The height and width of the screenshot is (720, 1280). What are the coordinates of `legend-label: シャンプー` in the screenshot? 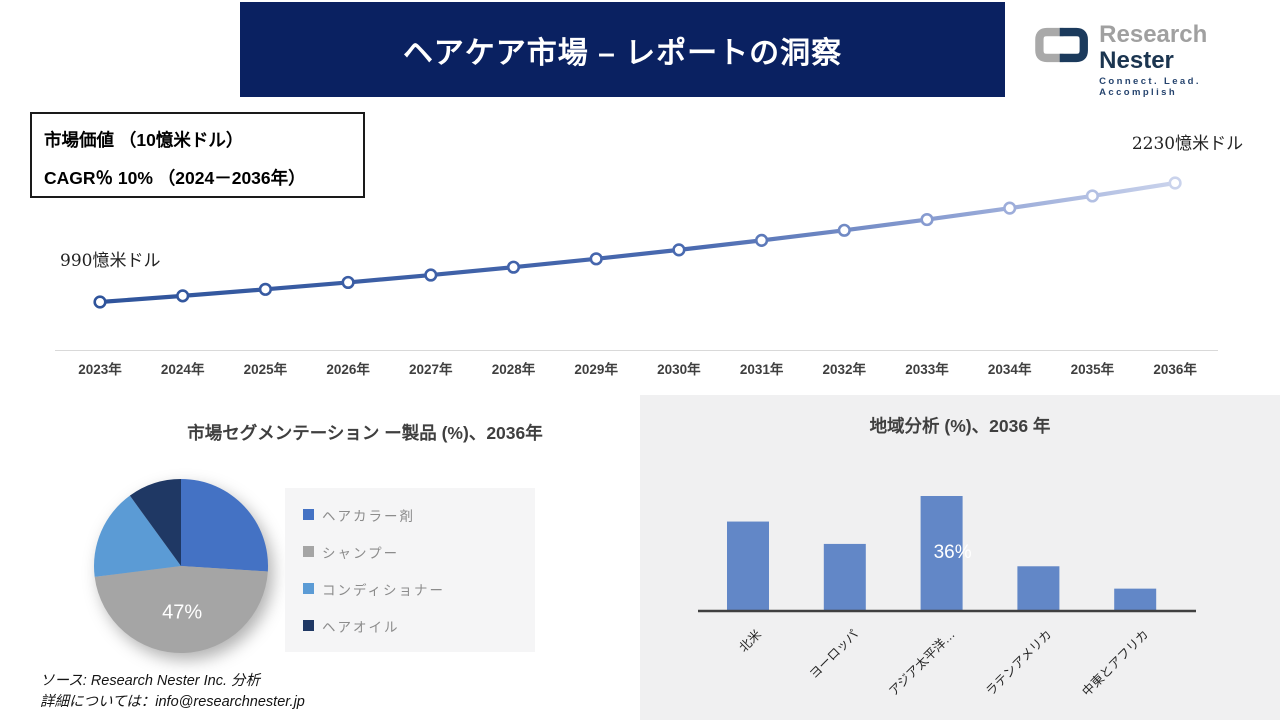 It's located at (361, 553).